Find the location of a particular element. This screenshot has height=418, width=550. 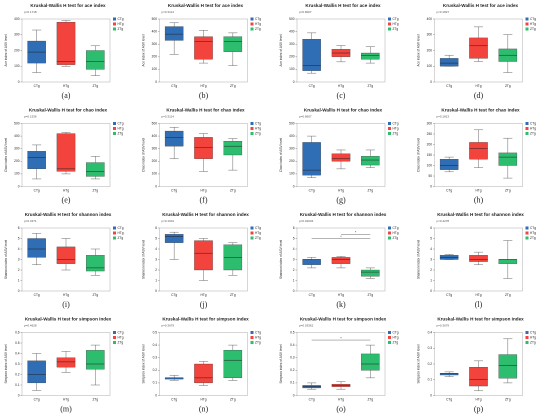

panel-title: Kruskal-Wallis H test for simpson index is located at coordinates (343, 319).